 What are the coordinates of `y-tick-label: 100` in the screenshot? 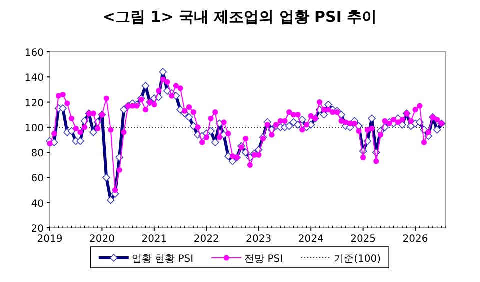 It's located at (34, 128).